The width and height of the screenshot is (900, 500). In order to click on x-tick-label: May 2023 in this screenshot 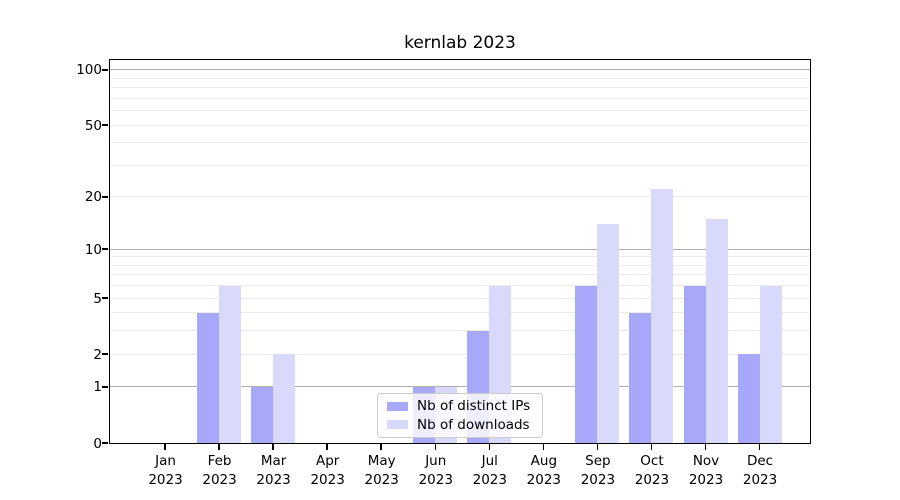, I will do `click(381, 470)`.